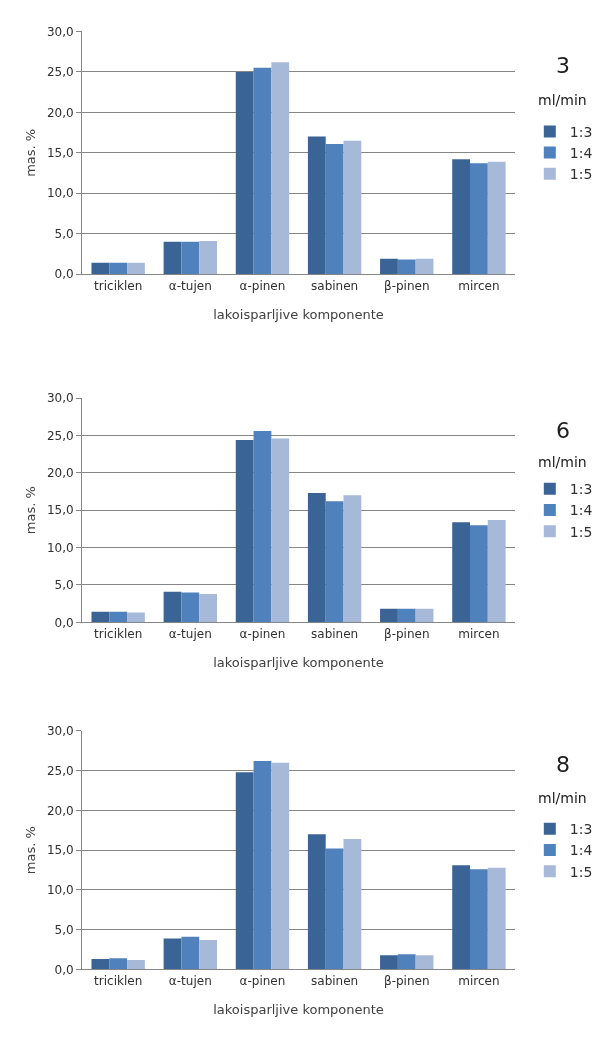 This screenshot has height=1048, width=603. What do you see at coordinates (563, 430) in the screenshot?
I see `text: 6` at bounding box center [563, 430].